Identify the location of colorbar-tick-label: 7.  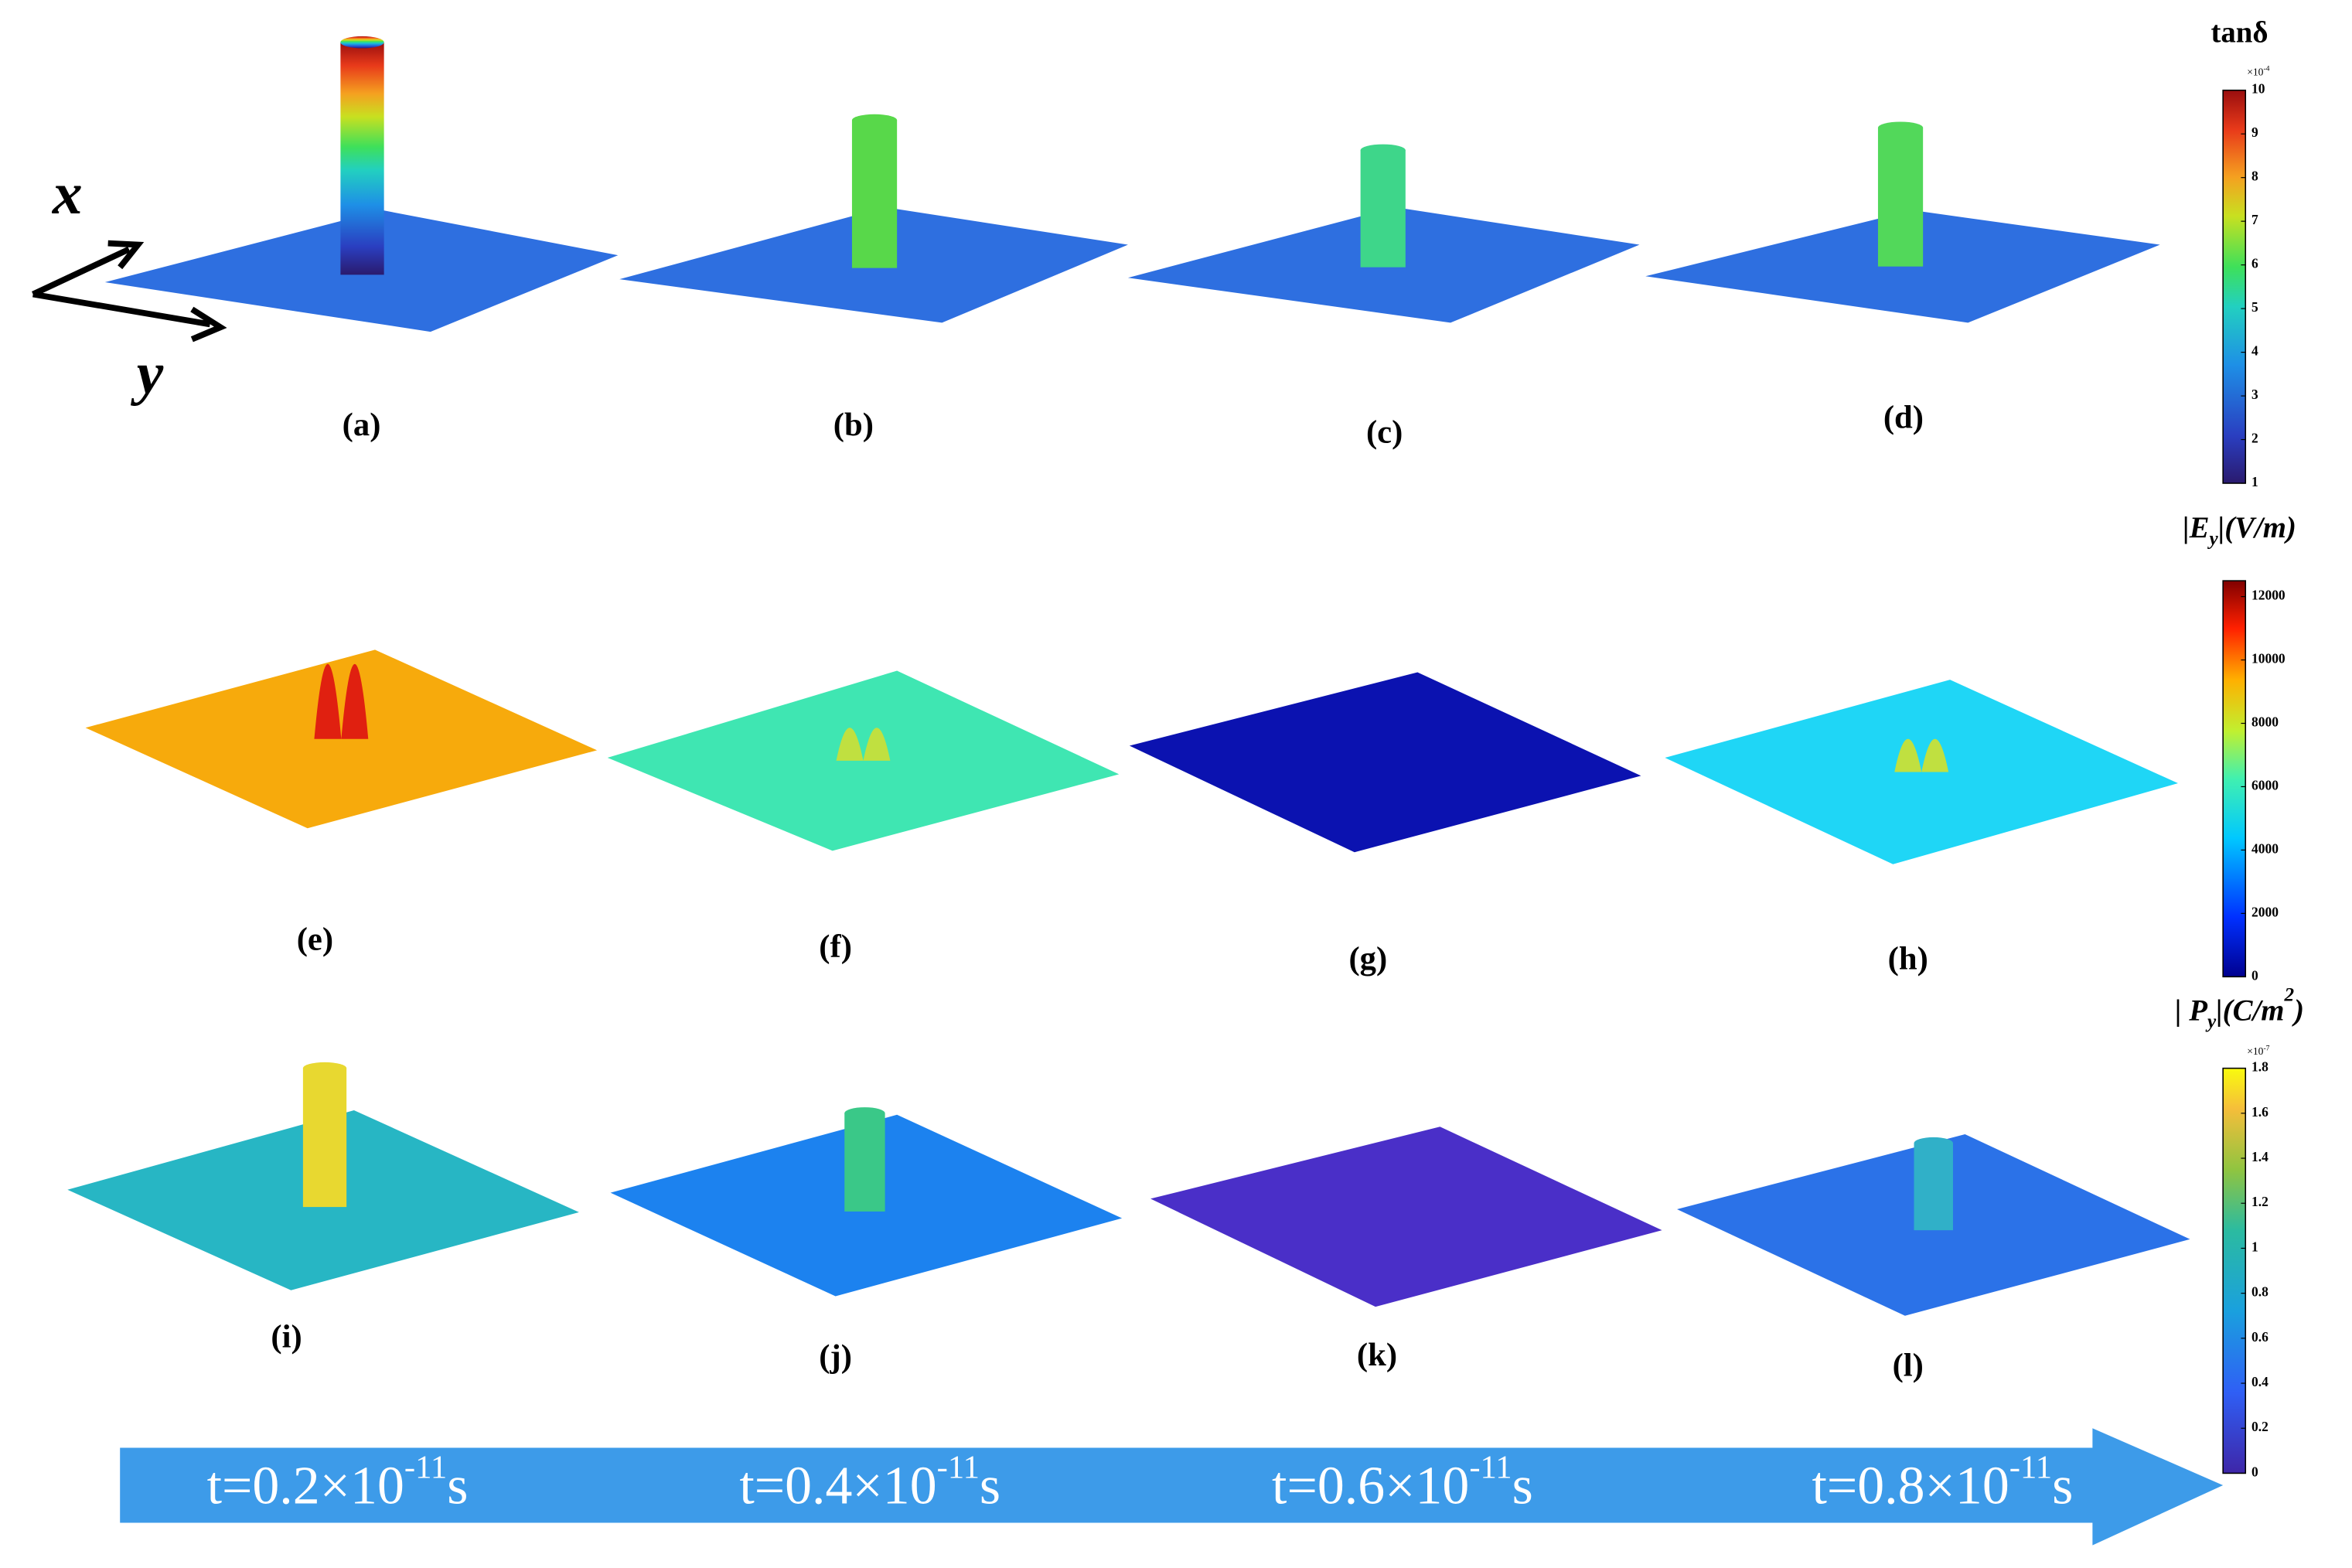
(2254, 219).